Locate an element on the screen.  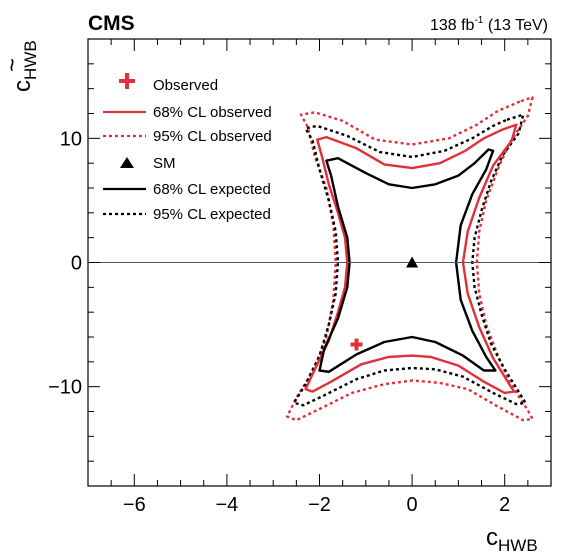
y-tick-label: 0 is located at coordinates (76, 264).